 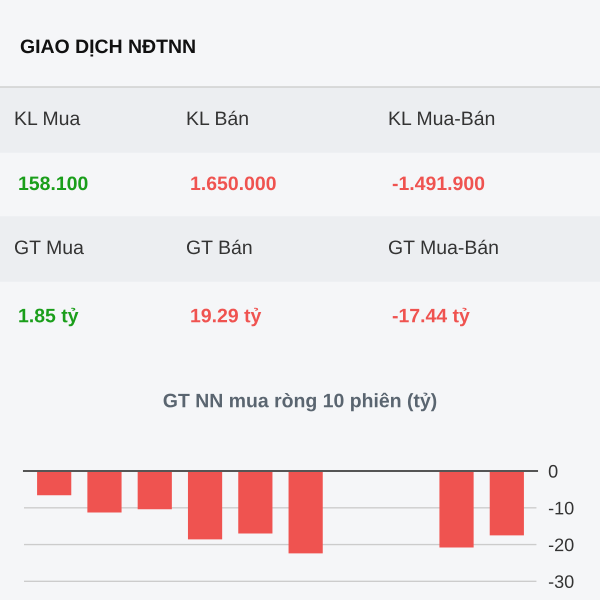 What do you see at coordinates (561, 581) in the screenshot?
I see `y-tick-label: -30` at bounding box center [561, 581].